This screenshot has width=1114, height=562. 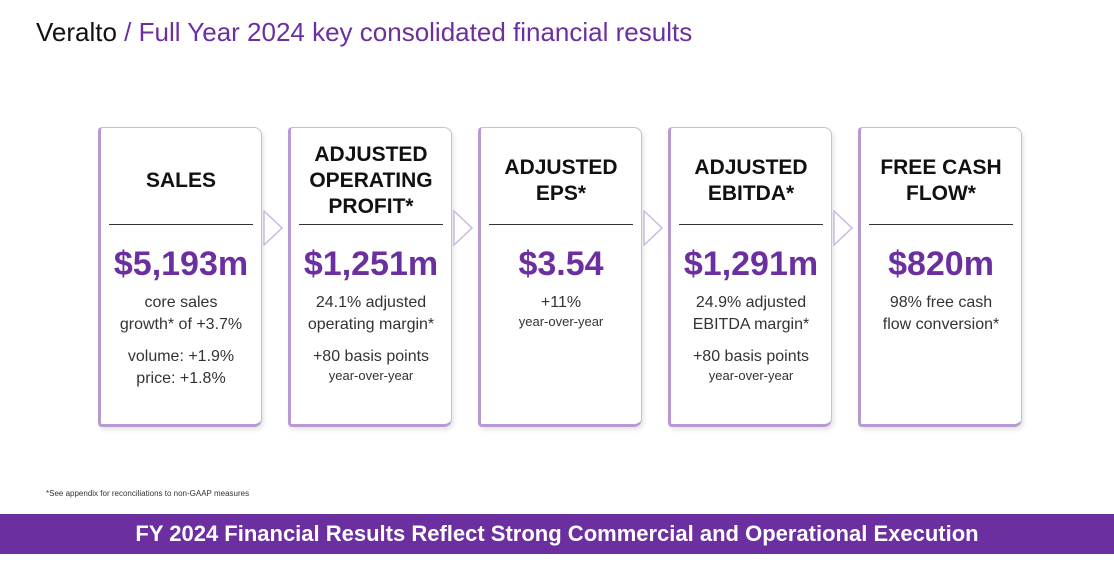 What do you see at coordinates (181, 324) in the screenshot?
I see `card-detail: growth* of +3.7%` at bounding box center [181, 324].